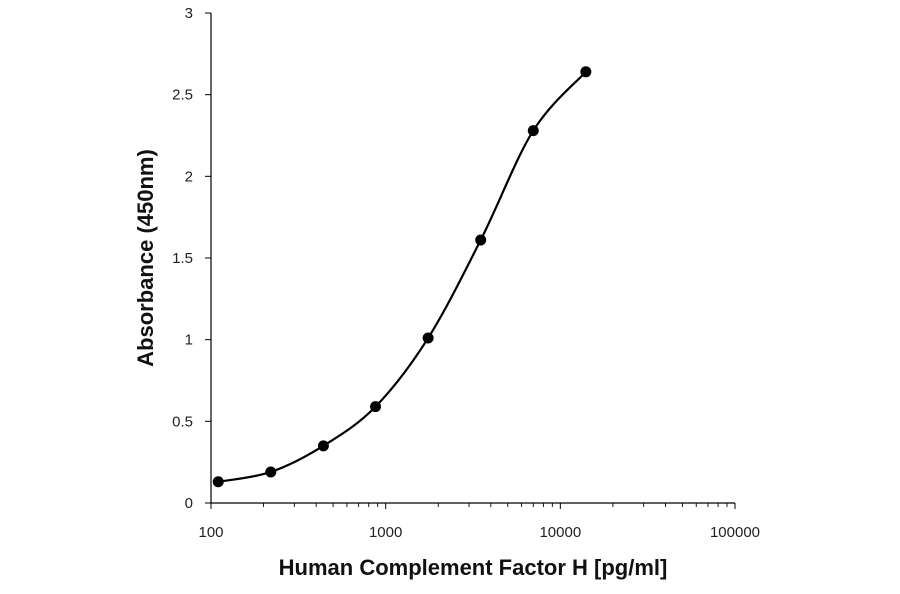  What do you see at coordinates (189, 503) in the screenshot?
I see `y-tick-label: 0` at bounding box center [189, 503].